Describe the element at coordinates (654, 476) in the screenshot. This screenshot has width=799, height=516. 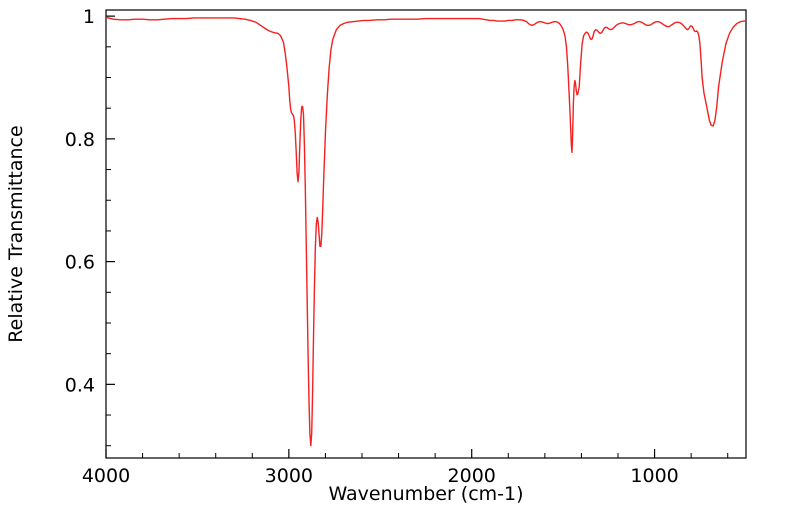
I see `x-tick-label: 1000` at that location.